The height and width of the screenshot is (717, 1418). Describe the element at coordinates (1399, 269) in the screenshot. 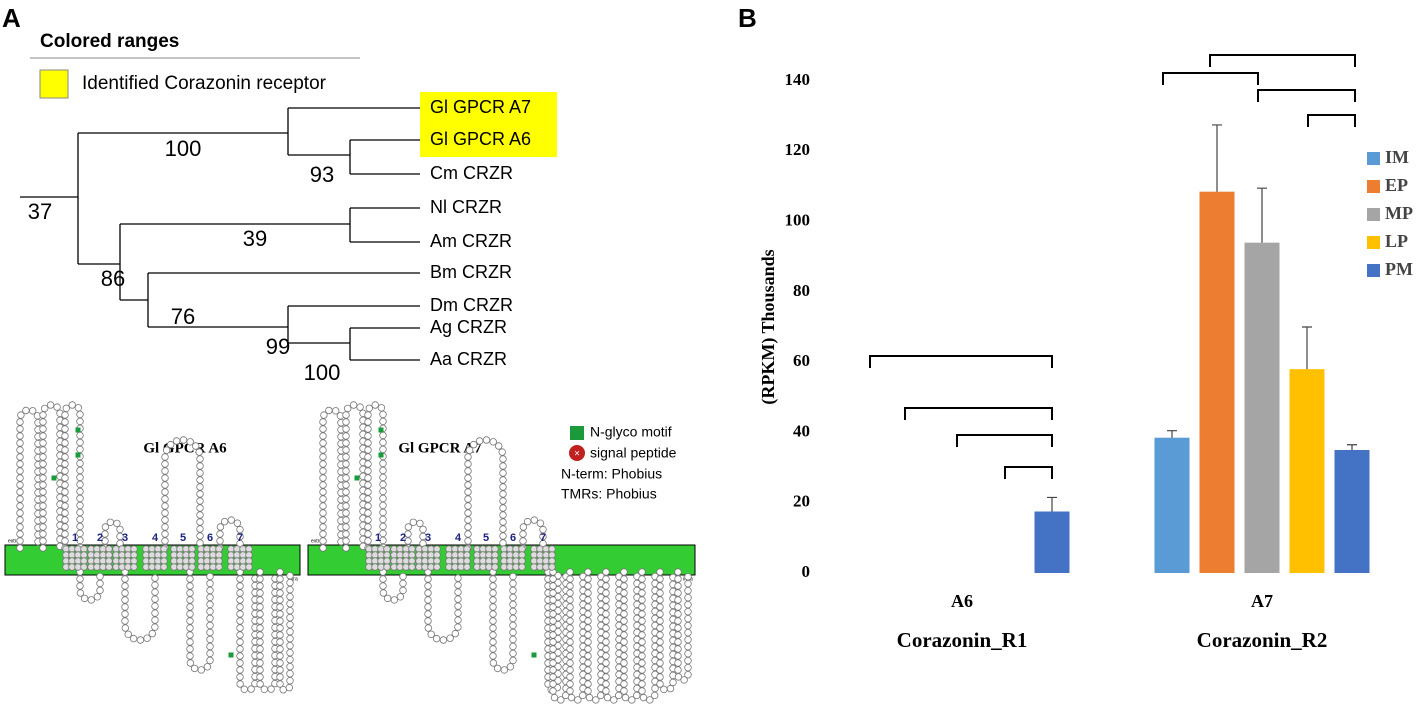

I see `legend-label: PM` at that location.